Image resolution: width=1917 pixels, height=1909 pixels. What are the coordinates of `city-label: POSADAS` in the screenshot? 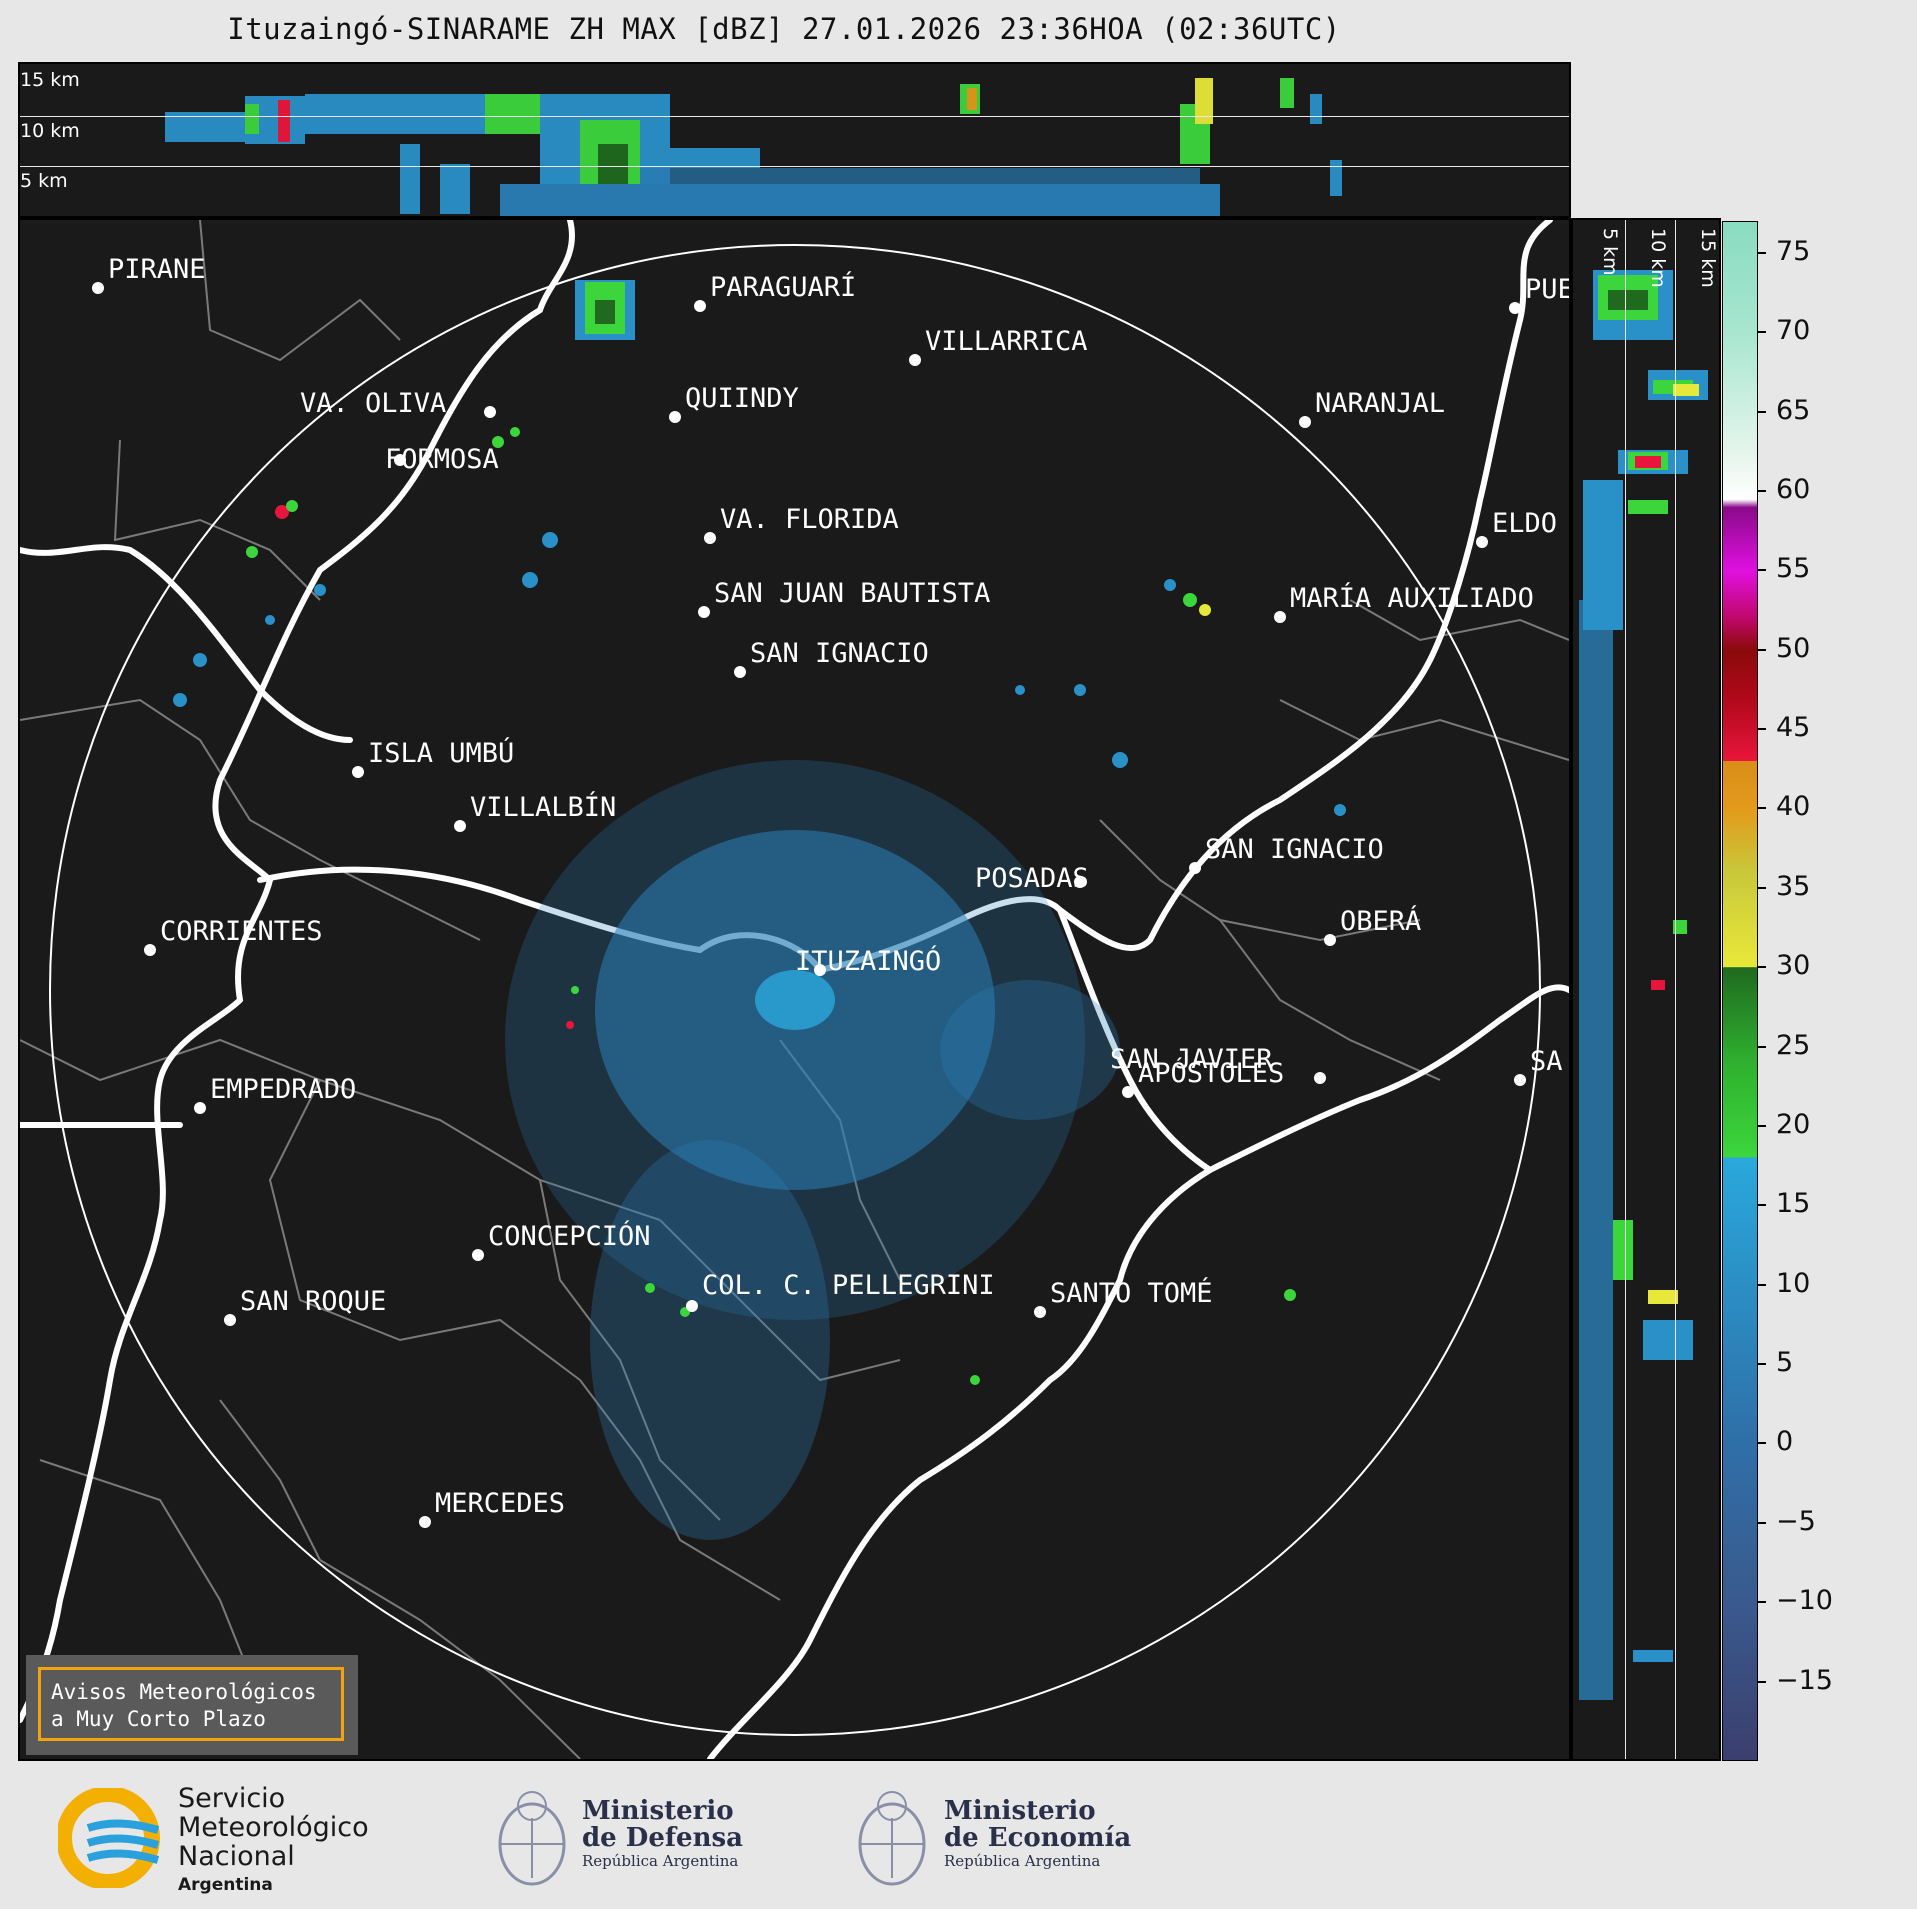 It's located at (1032, 878).